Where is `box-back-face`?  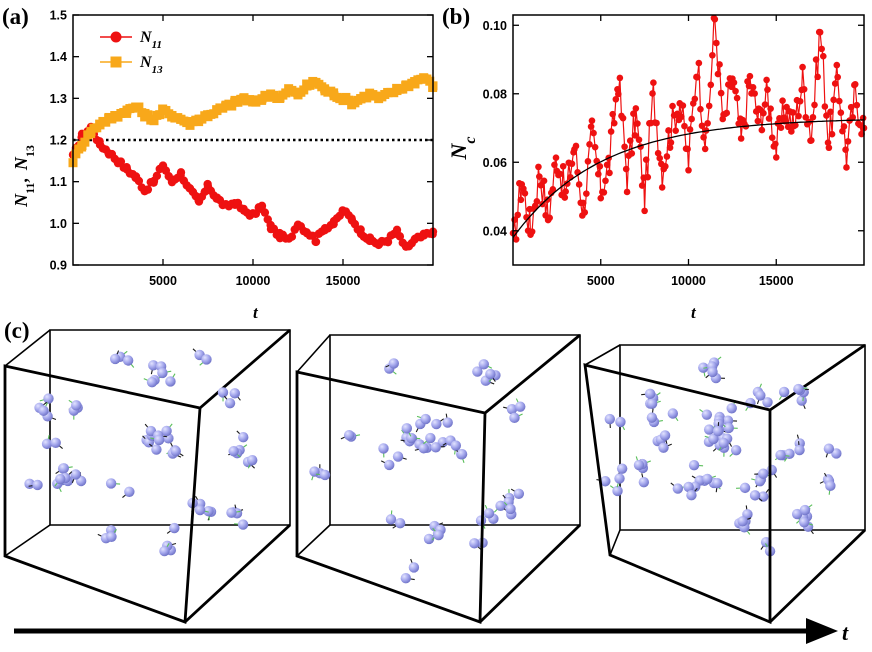
box-back-face is located at coordinates (455, 430).